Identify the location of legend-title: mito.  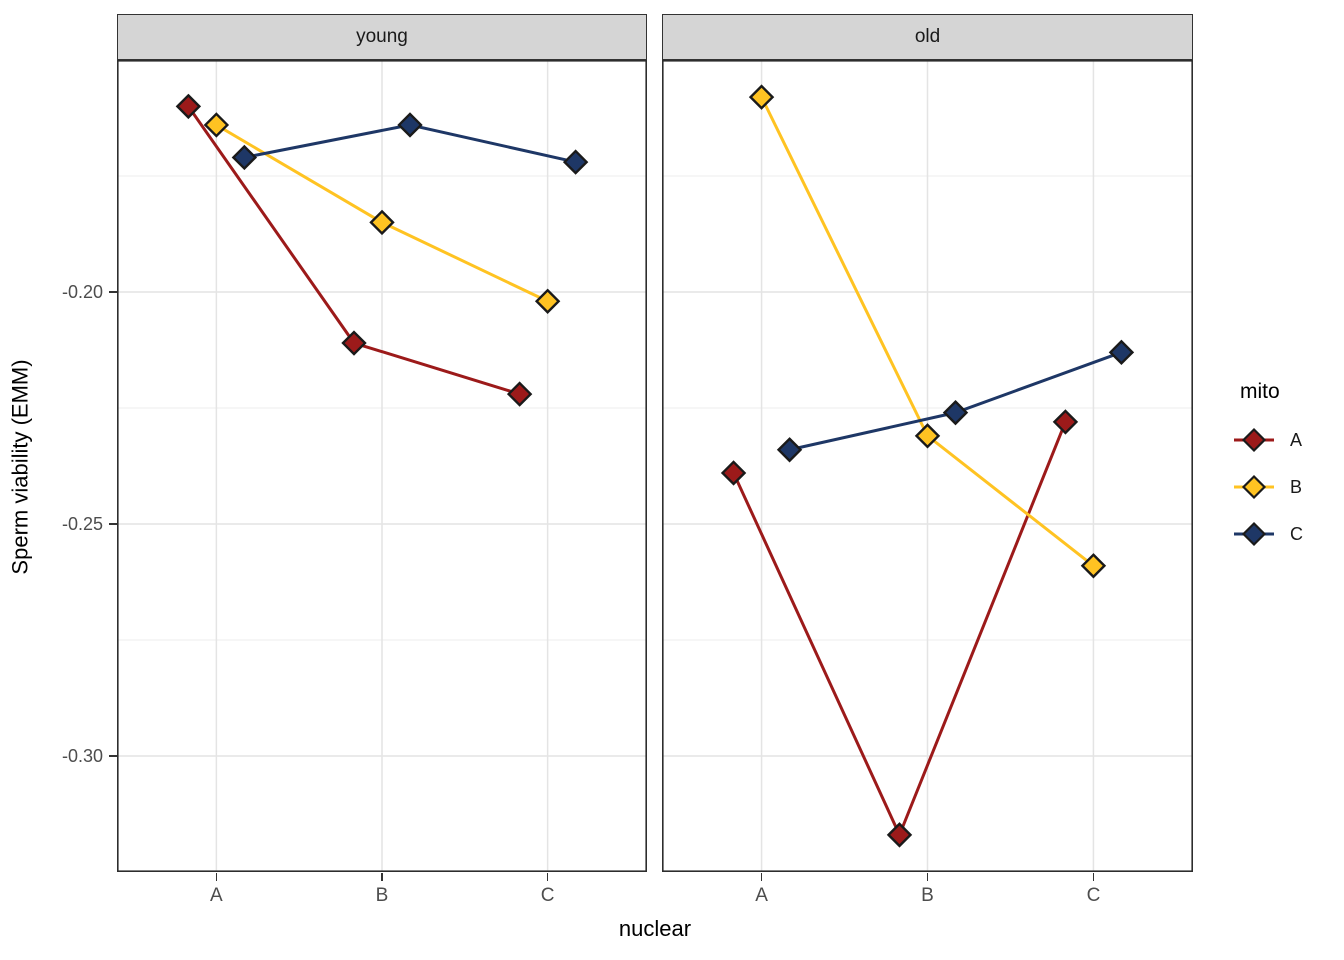
(1260, 391).